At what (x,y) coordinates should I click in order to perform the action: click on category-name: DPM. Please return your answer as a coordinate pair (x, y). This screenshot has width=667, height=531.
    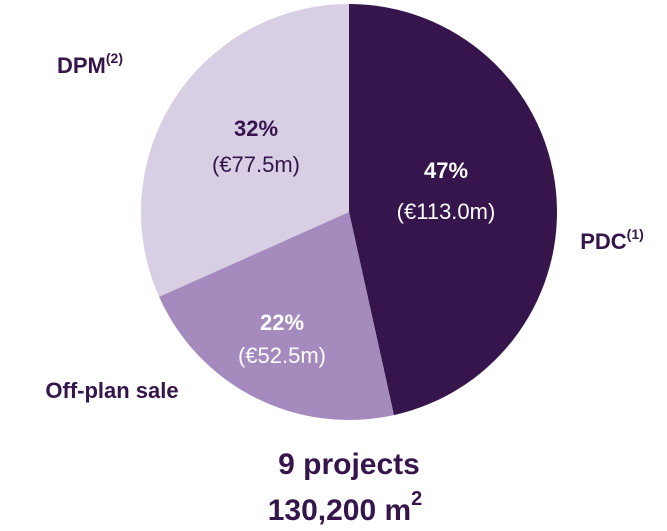
    Looking at the image, I should click on (81, 65).